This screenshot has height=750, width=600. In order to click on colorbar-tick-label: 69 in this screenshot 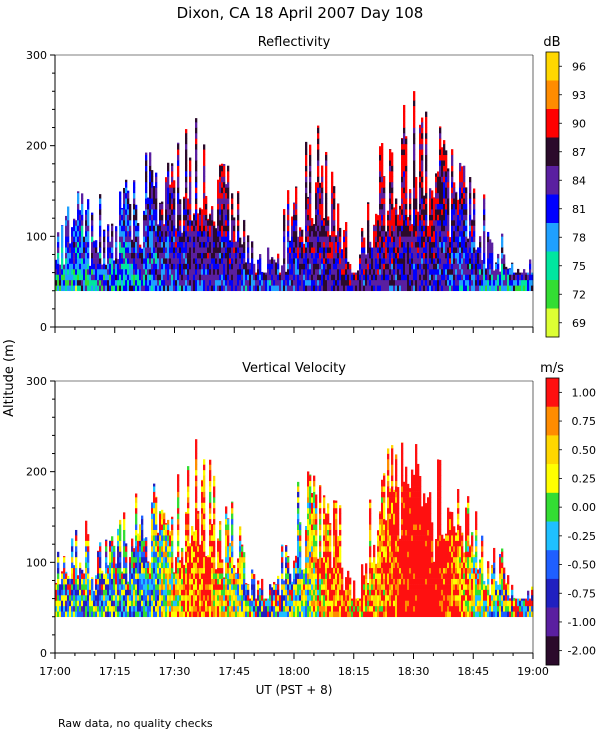, I will do `click(579, 323)`.